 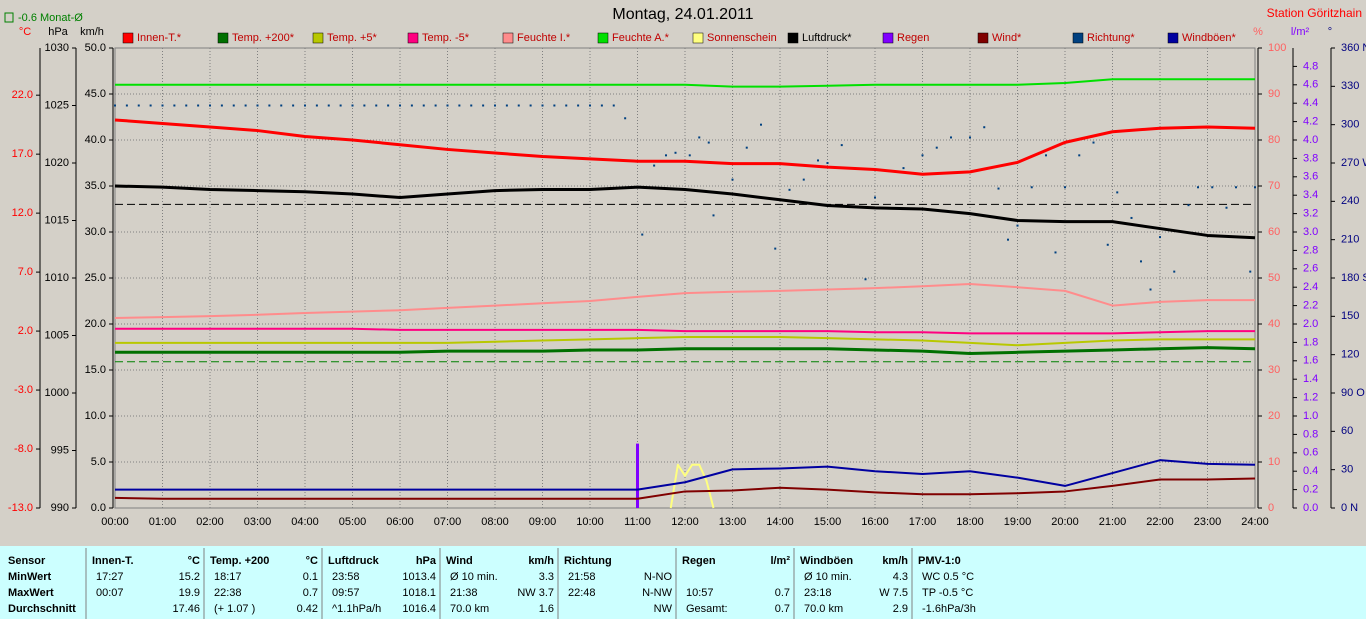 What do you see at coordinates (30, 577) in the screenshot?
I see `row-label: MinWert` at bounding box center [30, 577].